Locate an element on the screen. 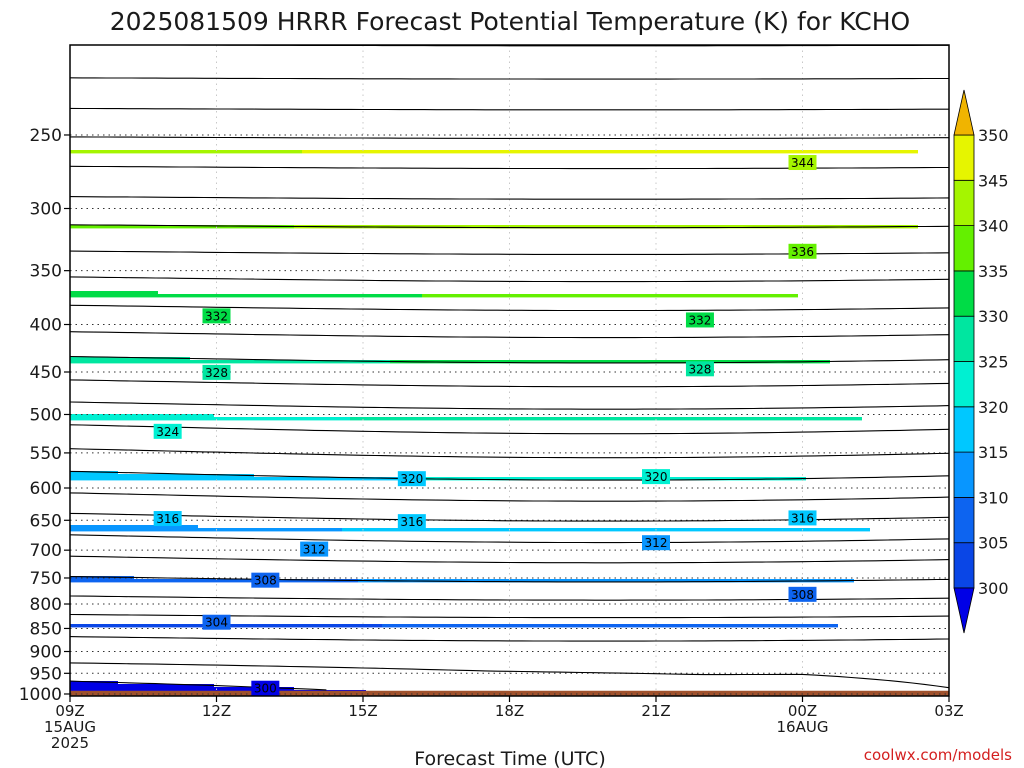  x-tick-label: 18Z is located at coordinates (509, 711).